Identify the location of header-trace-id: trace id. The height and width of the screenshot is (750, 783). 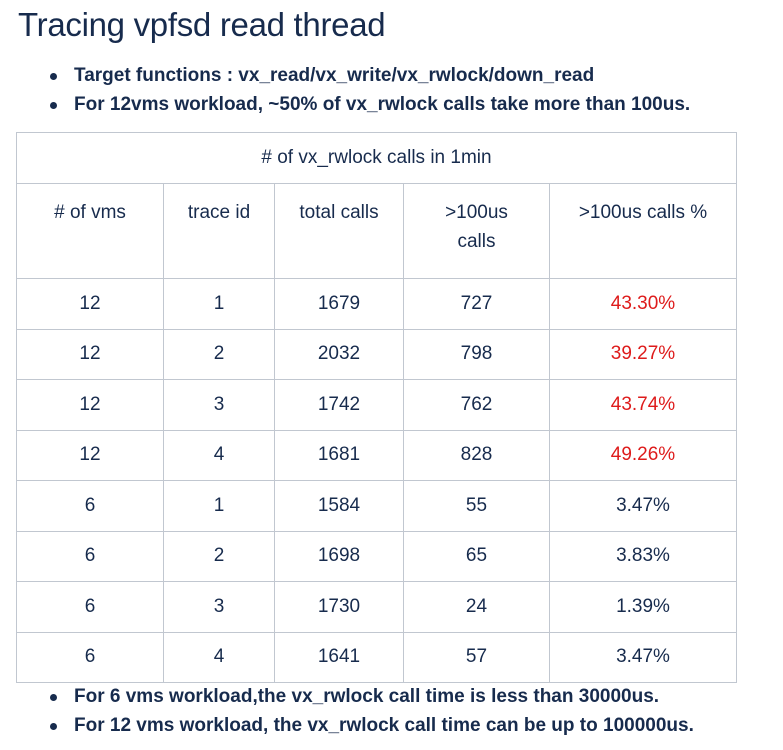
(219, 231).